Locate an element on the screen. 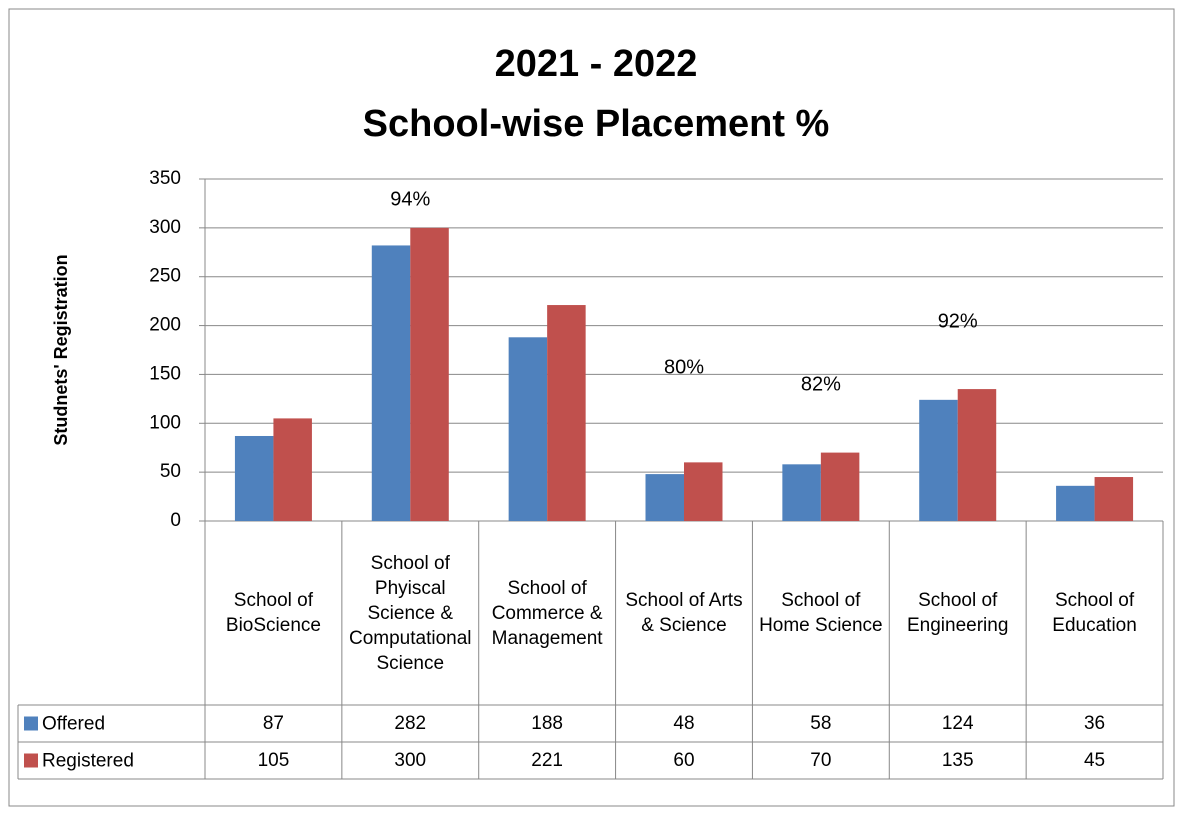  x-tick-label: School of Arts & Science is located at coordinates (684, 613).